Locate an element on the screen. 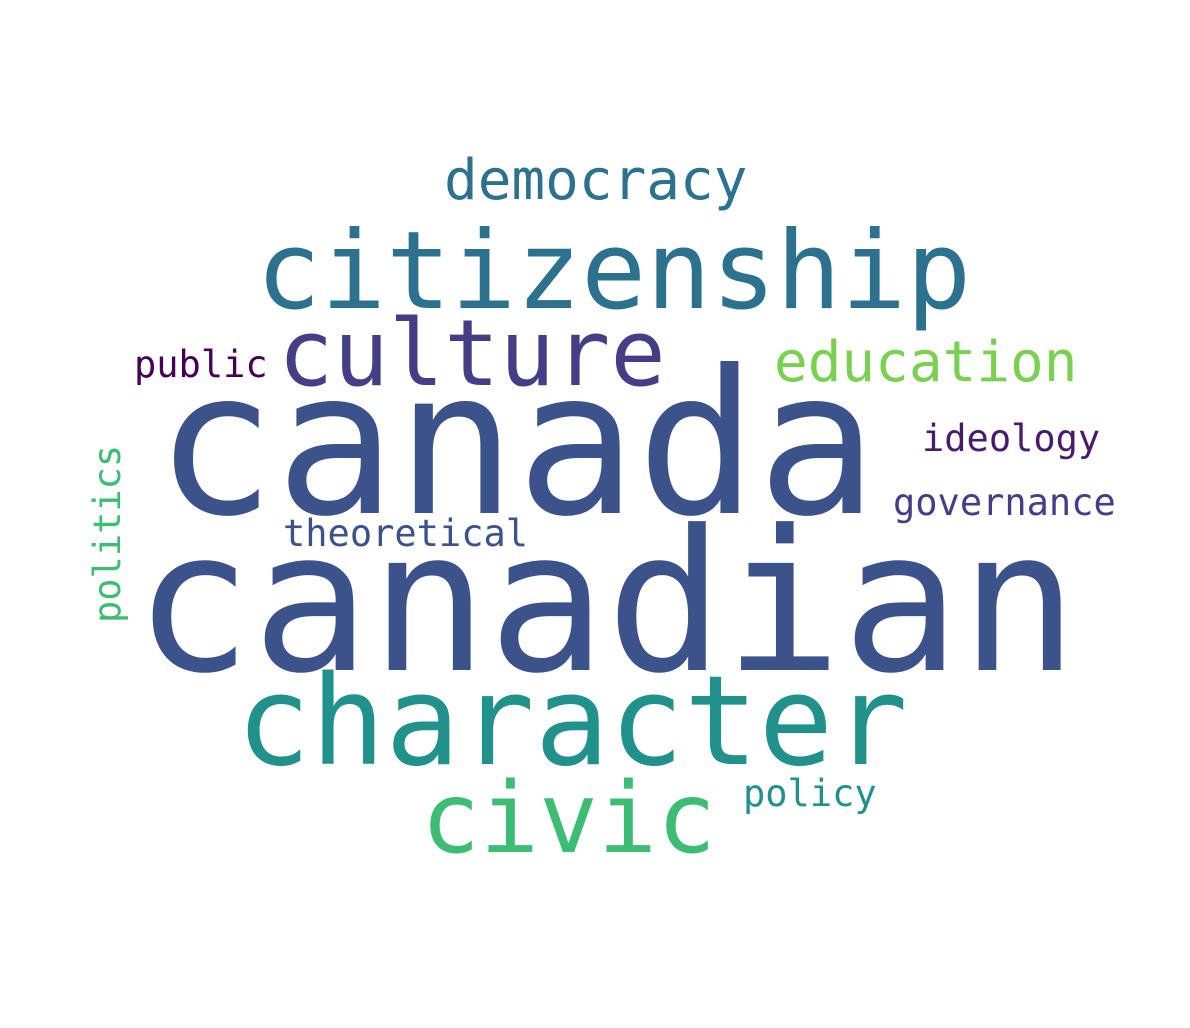 This screenshot has height=1028, width=1190. word-theoretical: theoretical is located at coordinates (406, 533).